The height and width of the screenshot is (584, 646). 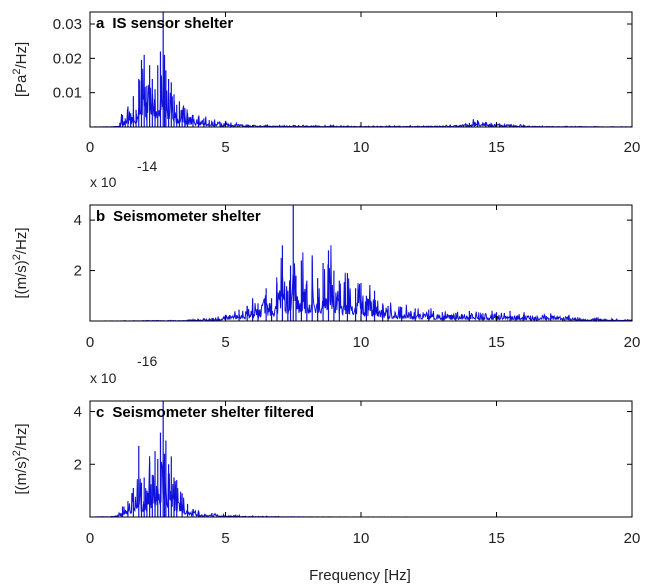 I want to click on y-tick-label: 0.03, so click(x=67, y=24).